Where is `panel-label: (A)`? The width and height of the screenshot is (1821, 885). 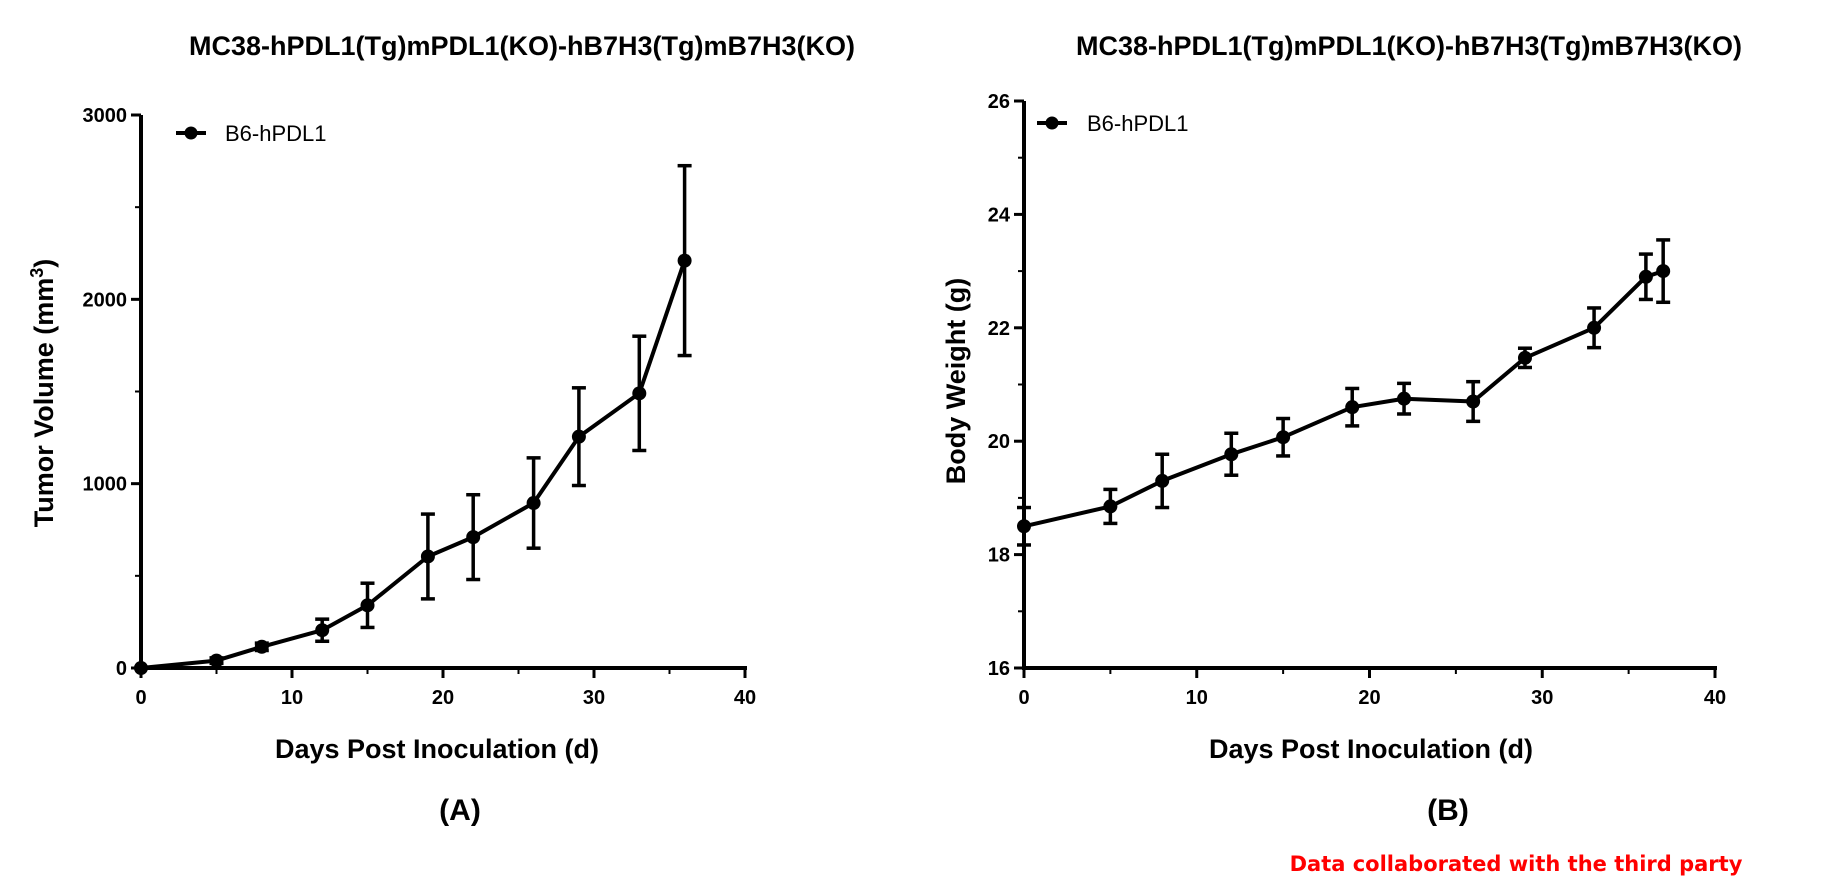 panel-label: (A) is located at coordinates (460, 810).